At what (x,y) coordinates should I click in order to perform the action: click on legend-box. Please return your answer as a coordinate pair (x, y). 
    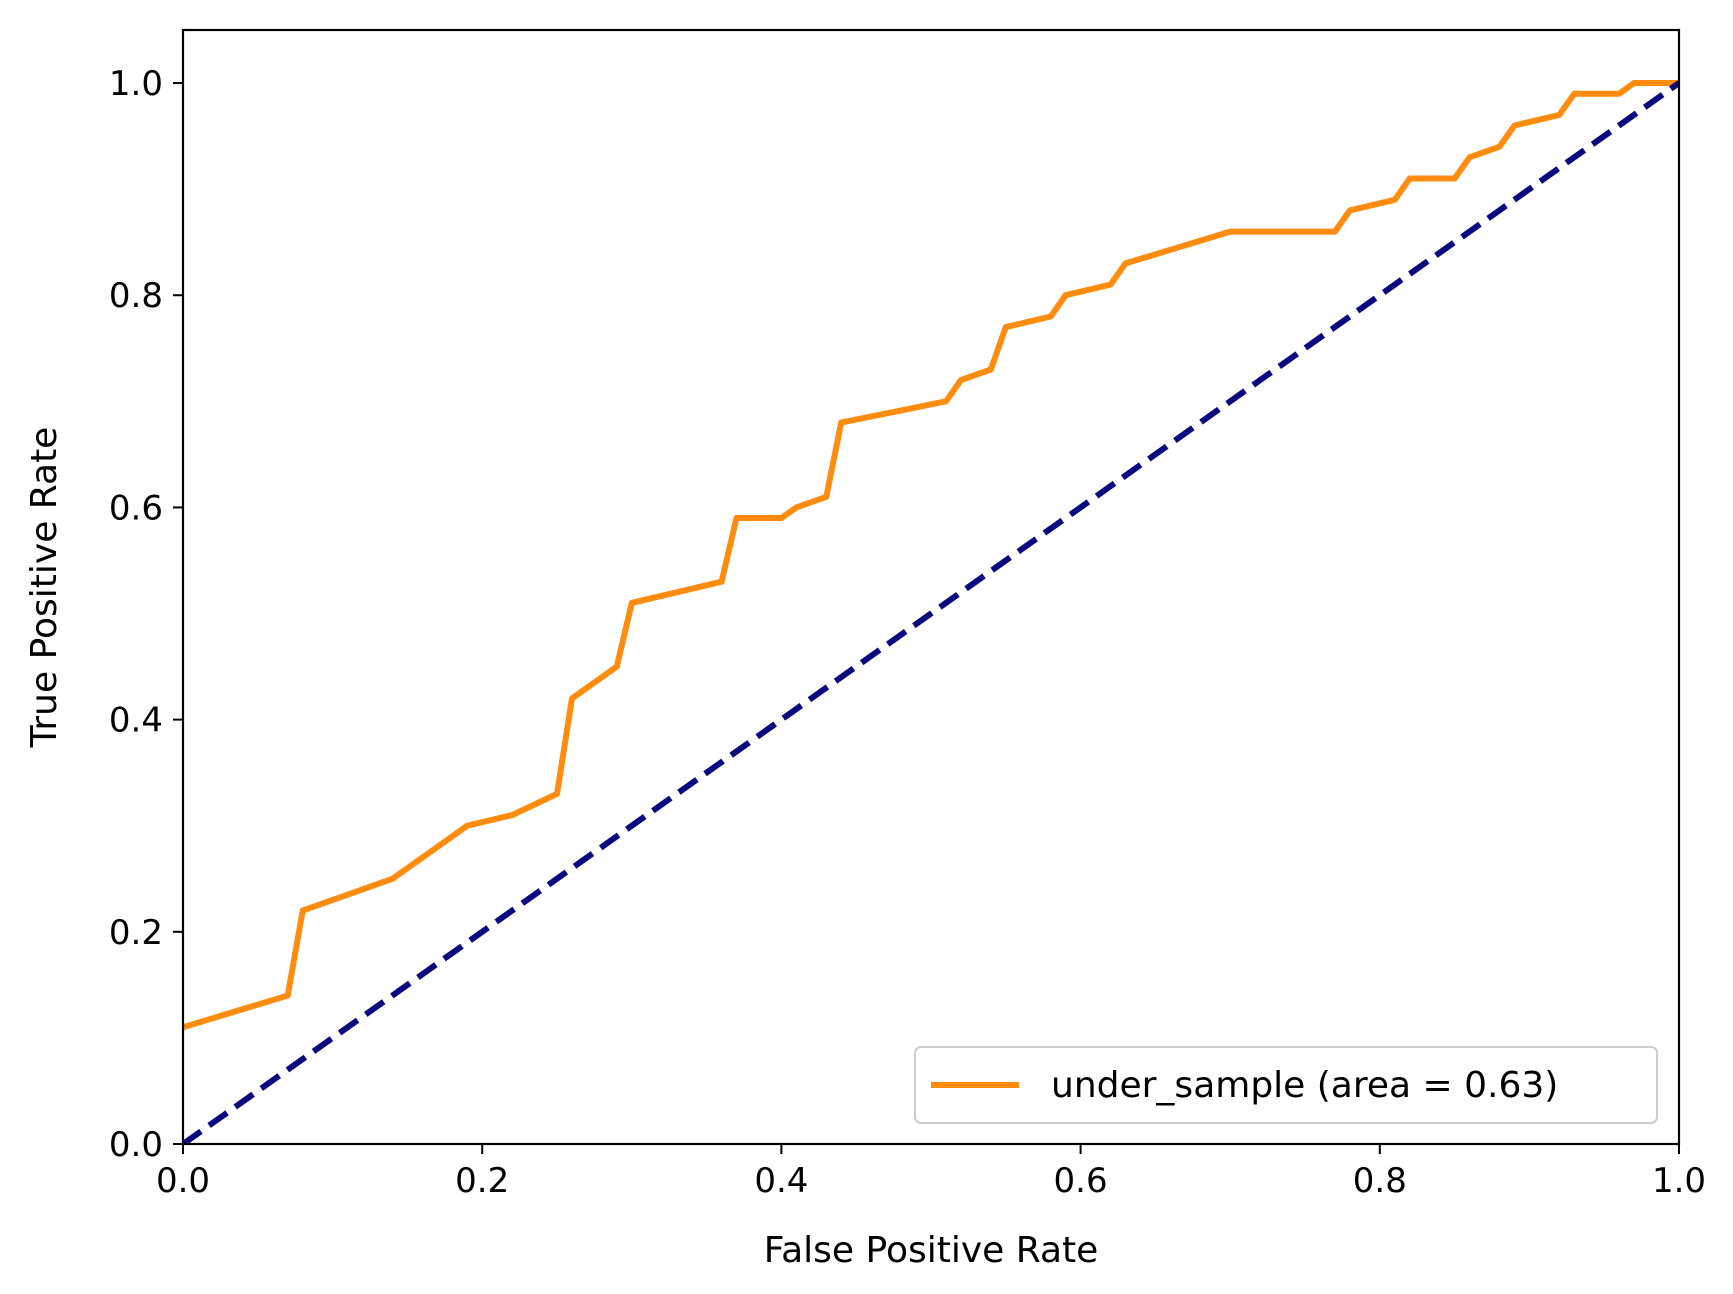
    Looking at the image, I should click on (1286, 1085).